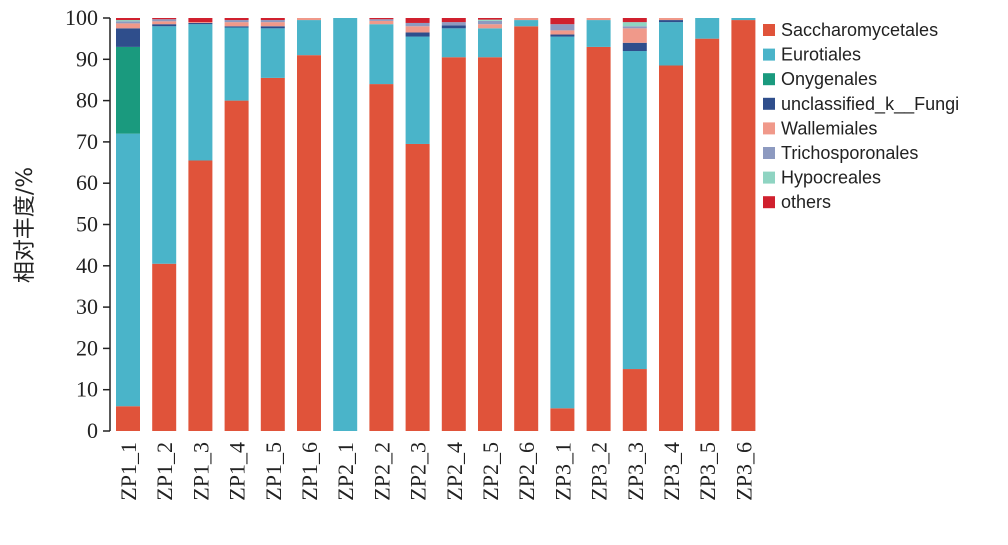 The height and width of the screenshot is (545, 1008). What do you see at coordinates (87, 182) in the screenshot?
I see `y-tick-label: 60` at bounding box center [87, 182].